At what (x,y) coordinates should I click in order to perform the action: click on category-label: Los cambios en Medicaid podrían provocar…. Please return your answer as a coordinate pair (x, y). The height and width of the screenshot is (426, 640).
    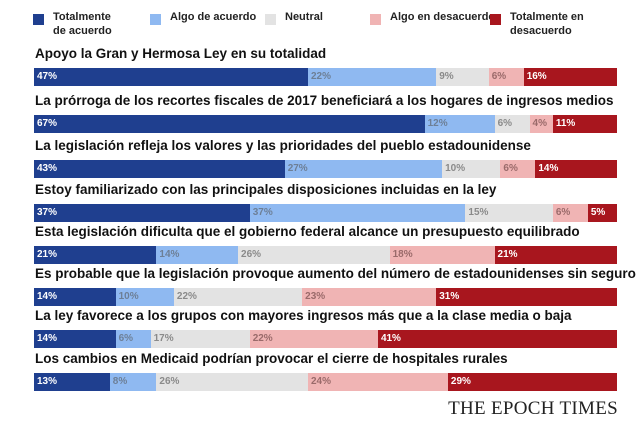
    Looking at the image, I should click on (271, 358).